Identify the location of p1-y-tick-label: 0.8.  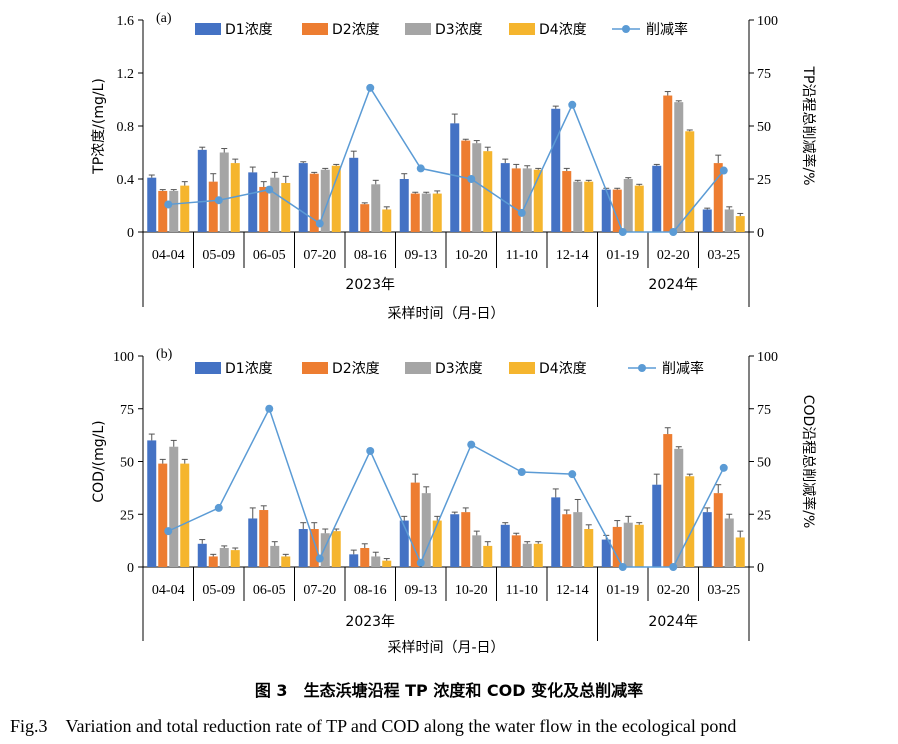
(126, 127).